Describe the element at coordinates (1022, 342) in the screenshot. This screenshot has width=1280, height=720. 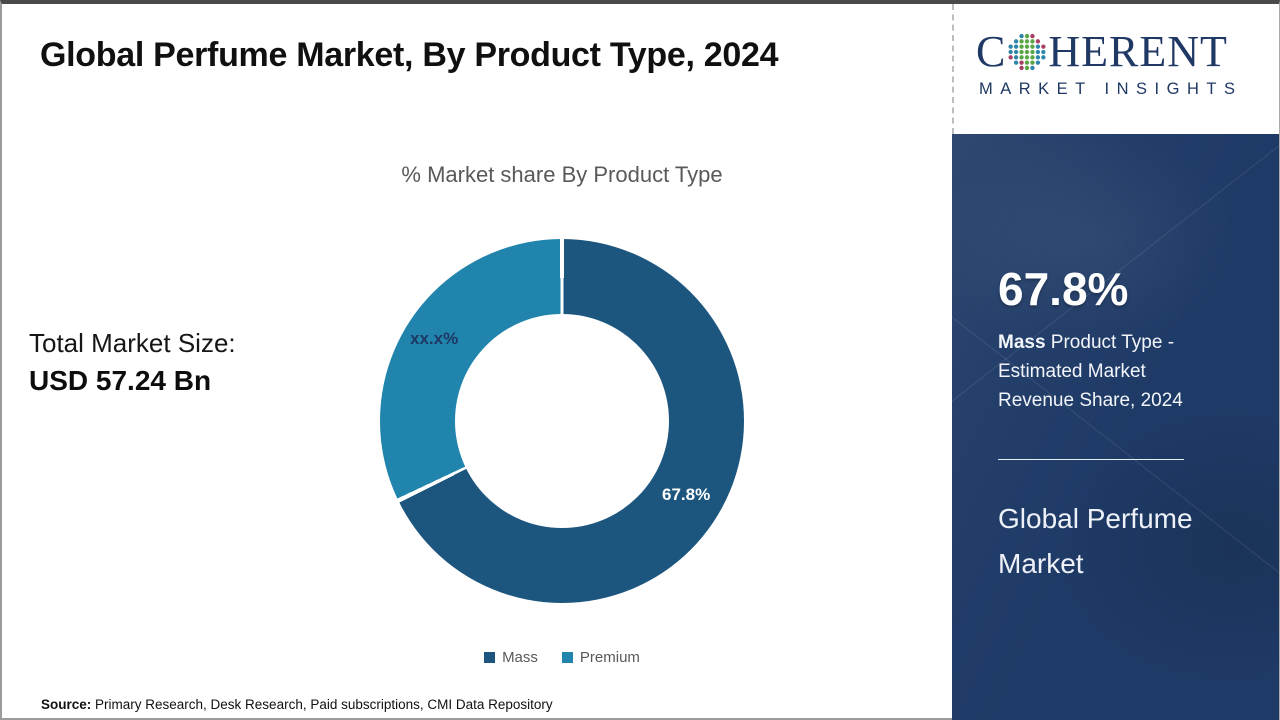
I see `sidebar-stat-category: Mass` at that location.